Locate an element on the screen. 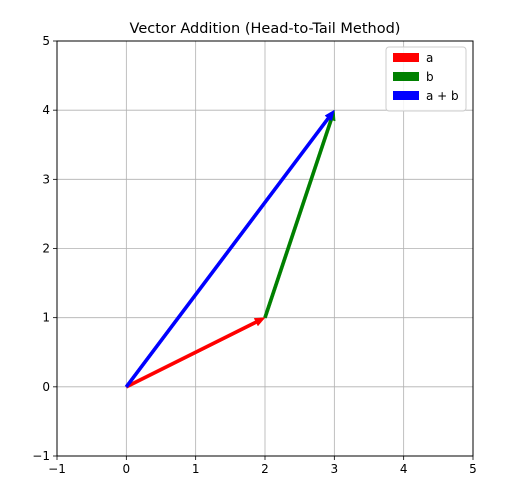 The width and height of the screenshot is (520, 498). legend-label: a + b is located at coordinates (442, 96).